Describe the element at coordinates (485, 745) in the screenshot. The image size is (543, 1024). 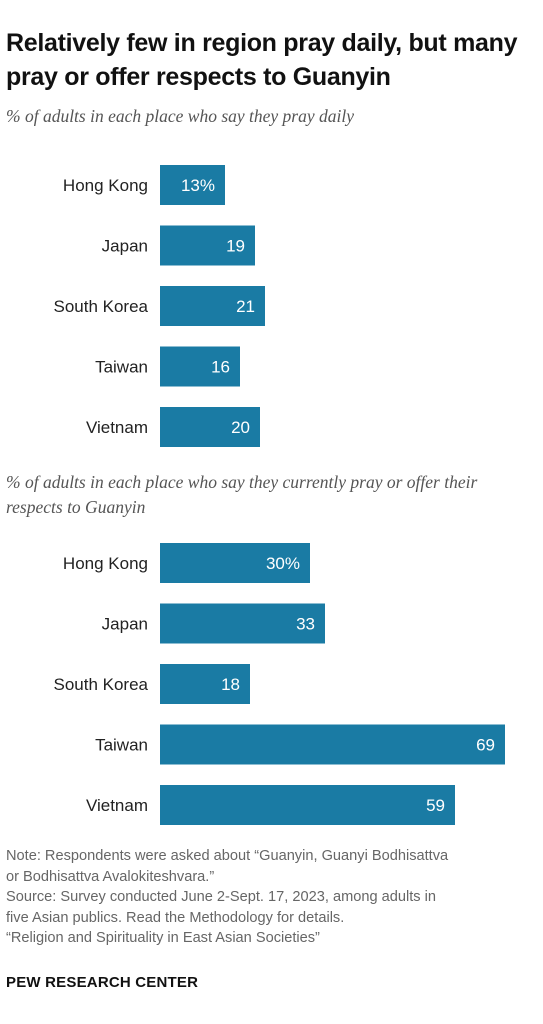
I see `value-label: 69` at that location.